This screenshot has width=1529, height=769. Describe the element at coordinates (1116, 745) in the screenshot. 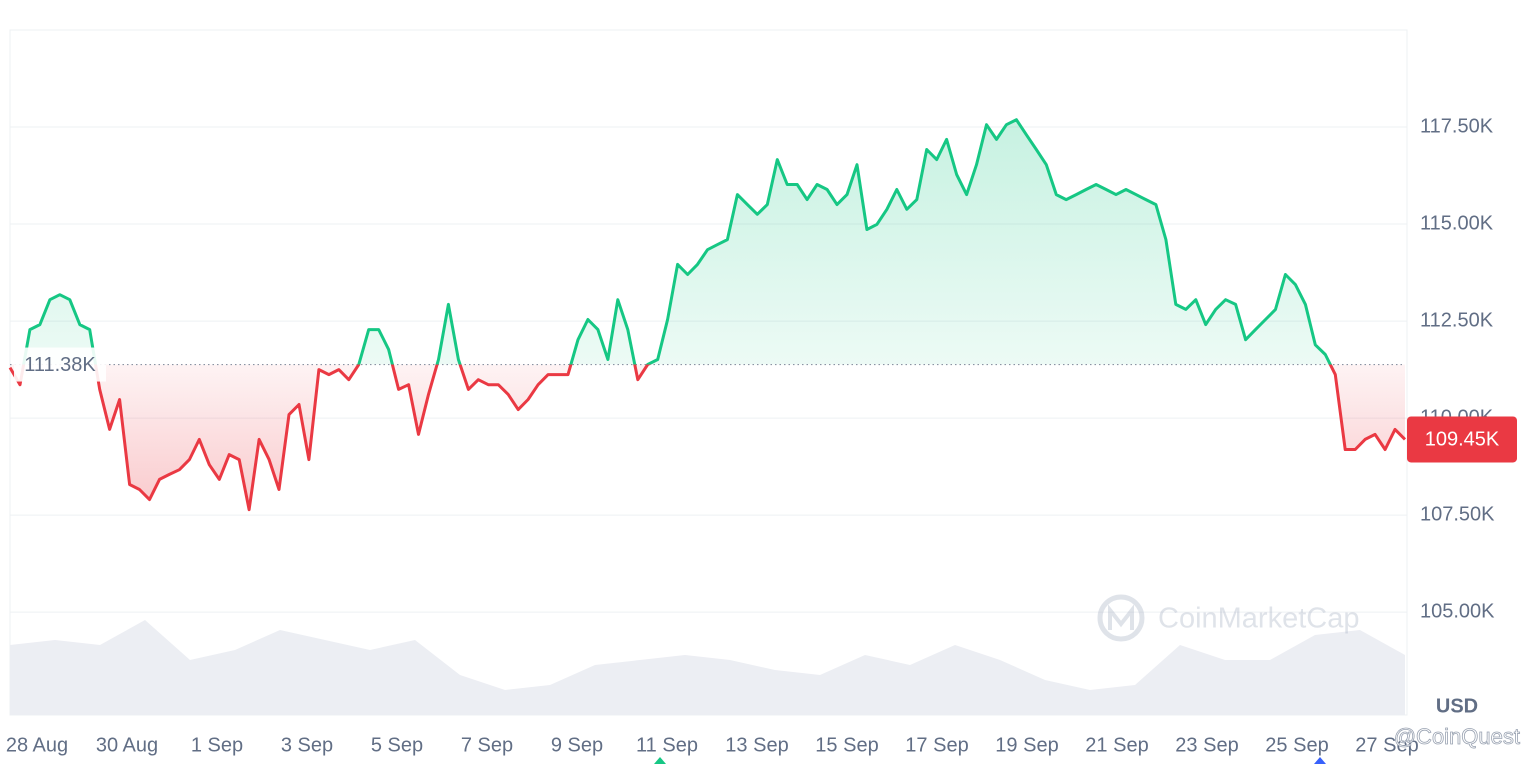

I see `x-tick-label: 21 Sep` at that location.